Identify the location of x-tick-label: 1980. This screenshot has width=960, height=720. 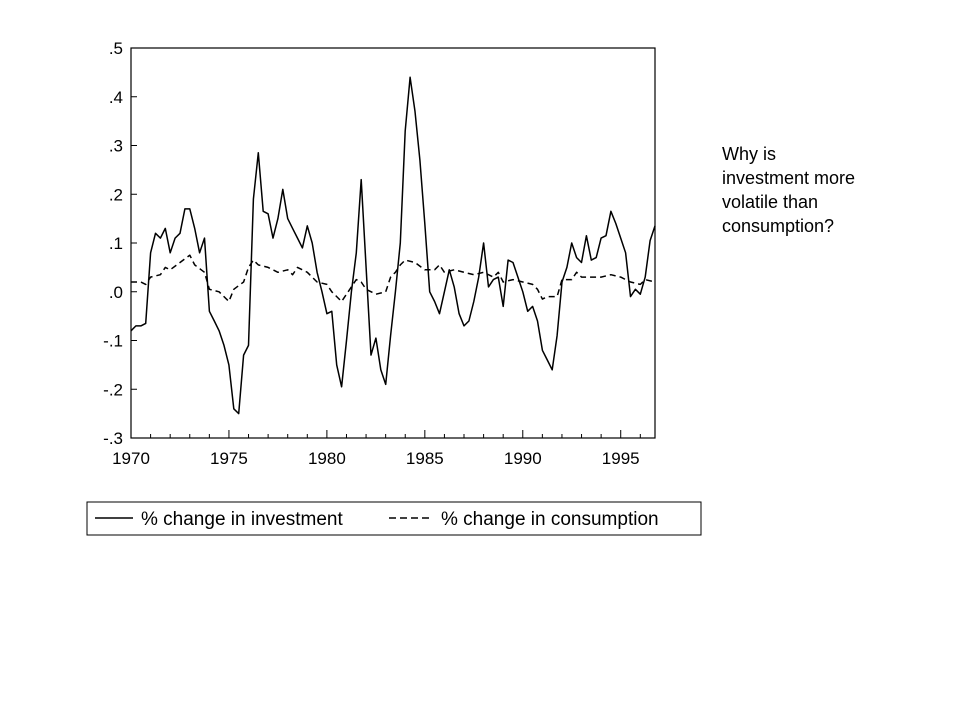
(327, 458).